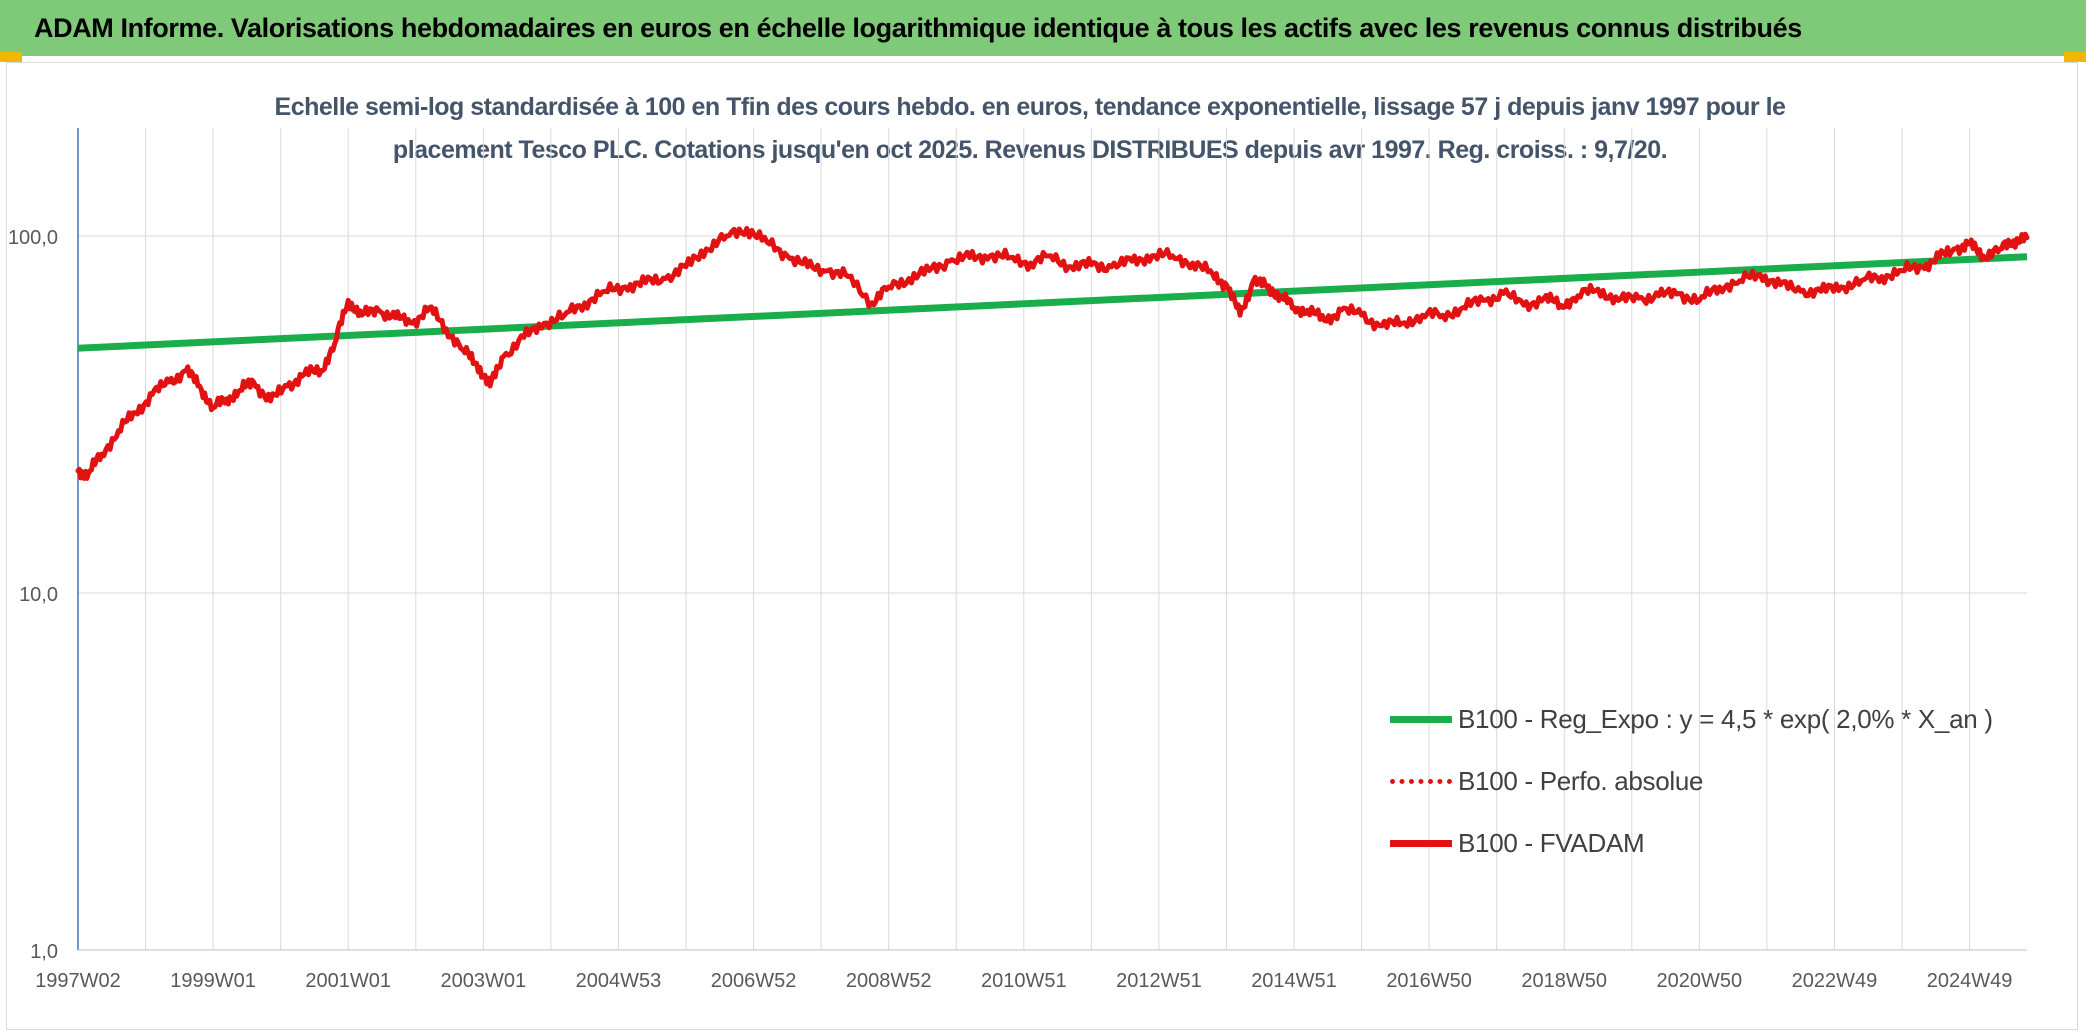  Describe the element at coordinates (1052, 302) in the screenshot. I see `series-line-regression` at that location.